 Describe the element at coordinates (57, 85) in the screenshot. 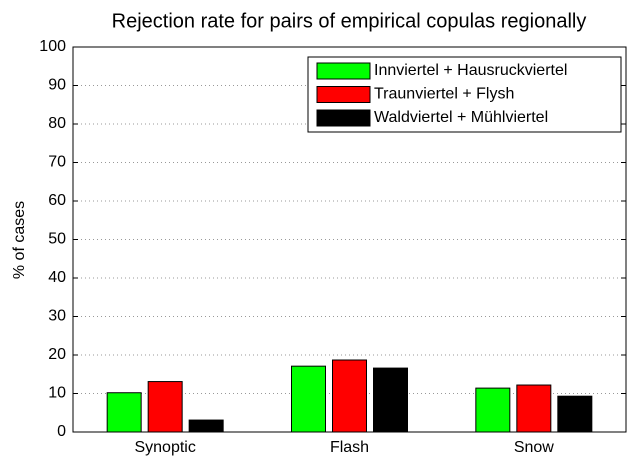

I see `y-tick-label: 90` at that location.